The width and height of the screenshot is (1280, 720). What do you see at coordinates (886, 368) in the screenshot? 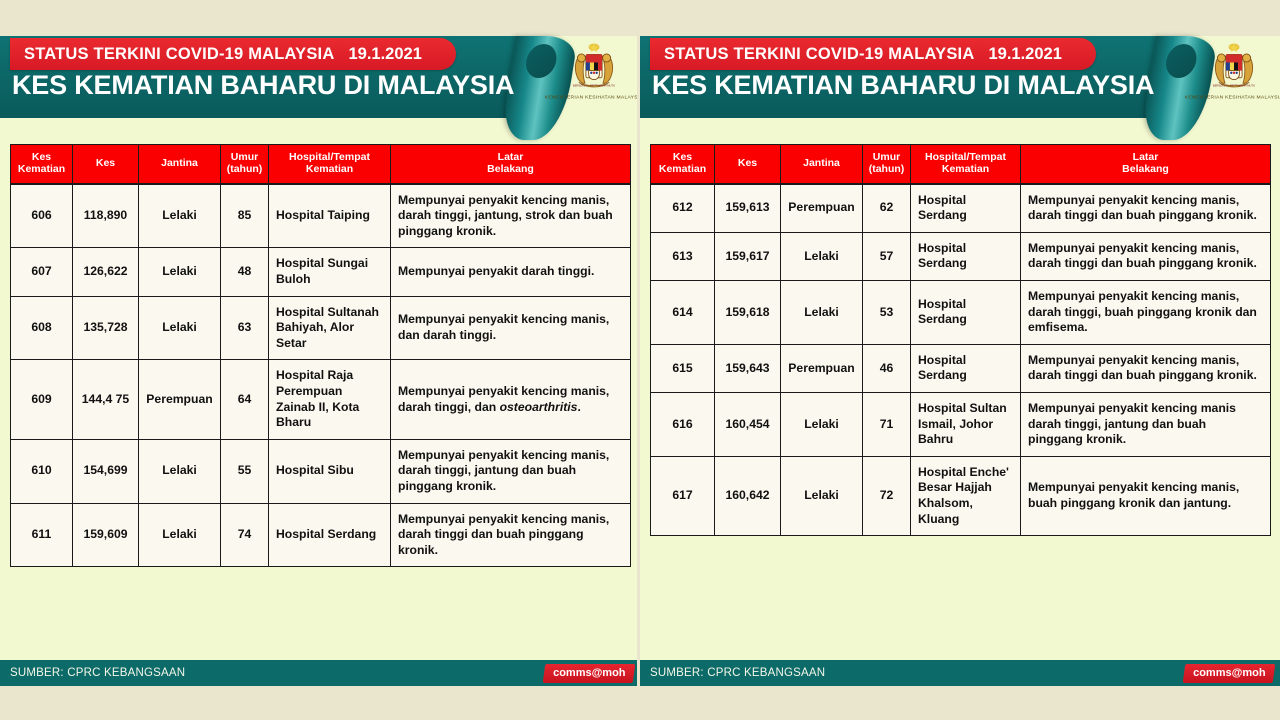
I see `cell-umur: 46` at bounding box center [886, 368].